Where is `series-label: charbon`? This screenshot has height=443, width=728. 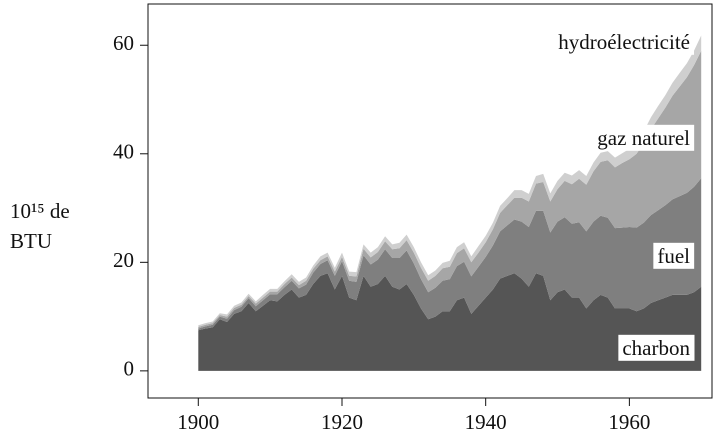 series-label: charbon is located at coordinates (656, 348).